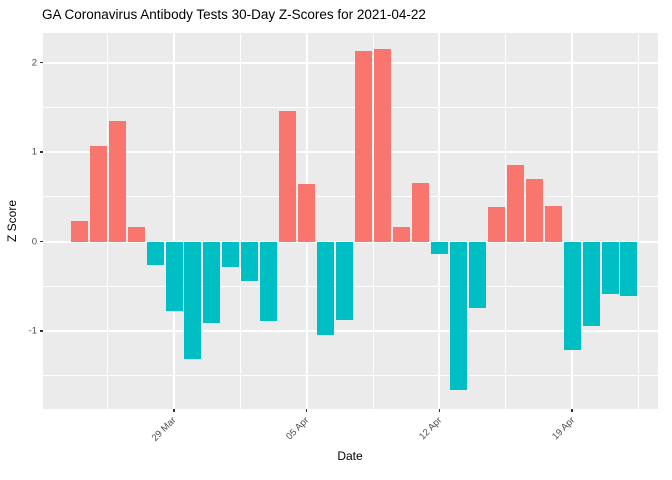 The image size is (672, 480). I want to click on y-axis-title: Z Score, so click(12, 221).